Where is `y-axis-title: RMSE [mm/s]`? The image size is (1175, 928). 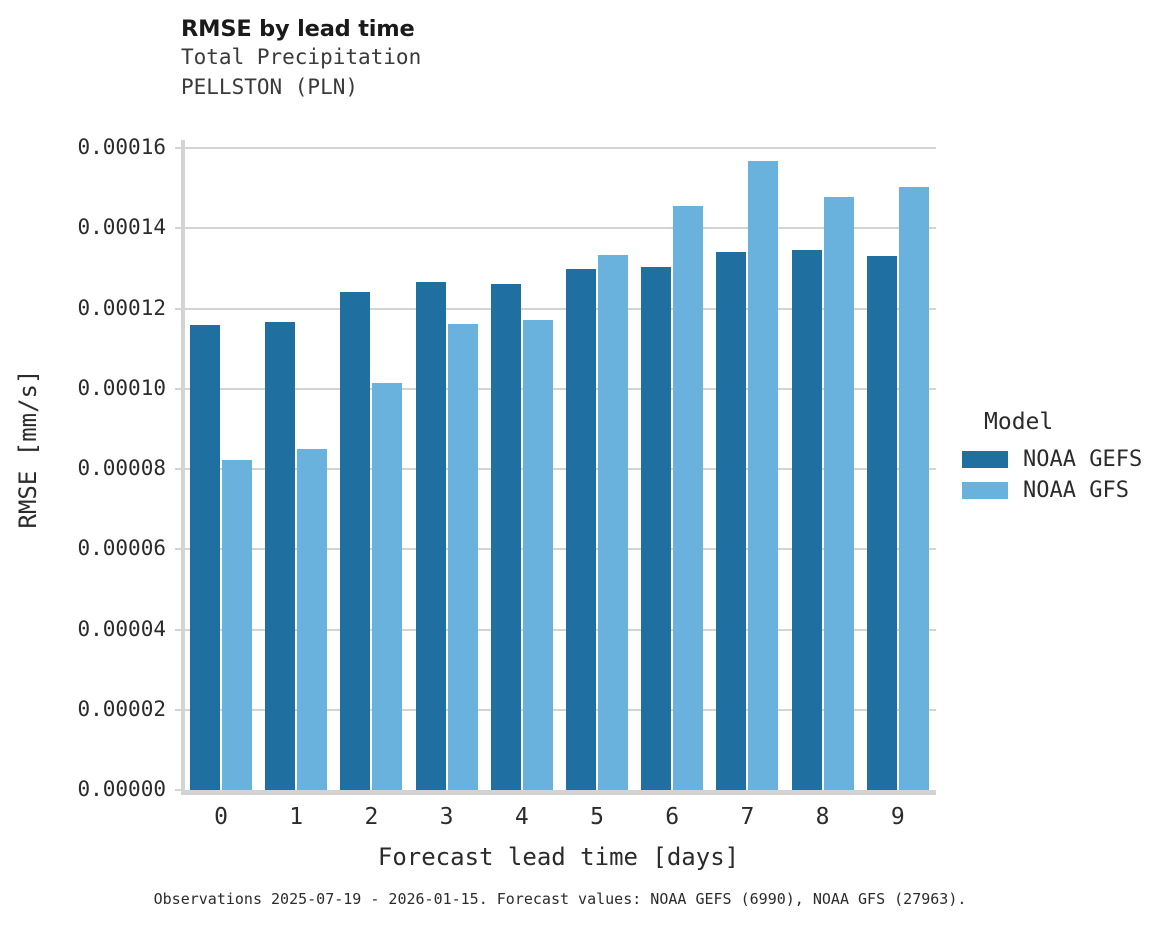 y-axis-title: RMSE [mm/s] is located at coordinates (28, 449).